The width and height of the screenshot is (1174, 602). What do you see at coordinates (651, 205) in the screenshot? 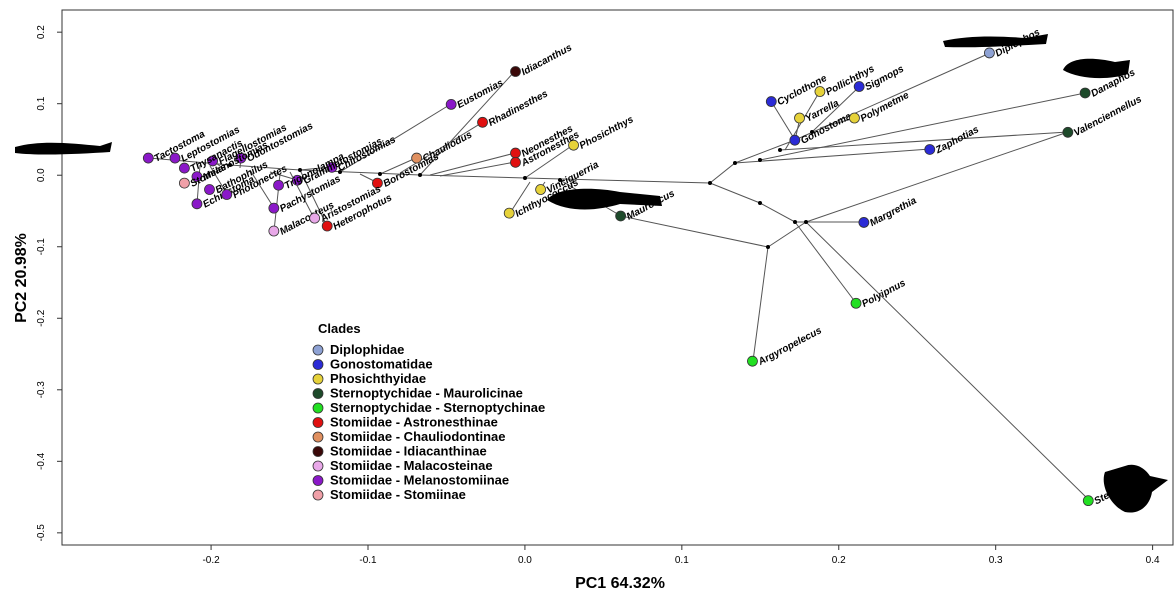
I see `point-label: Maurolicus` at bounding box center [651, 205].